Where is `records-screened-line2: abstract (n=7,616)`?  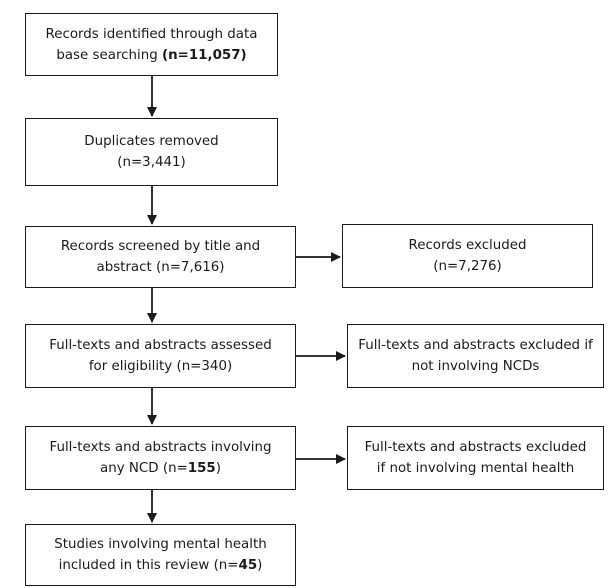
records-screened-line2: abstract (n=7,616) is located at coordinates (160, 267).